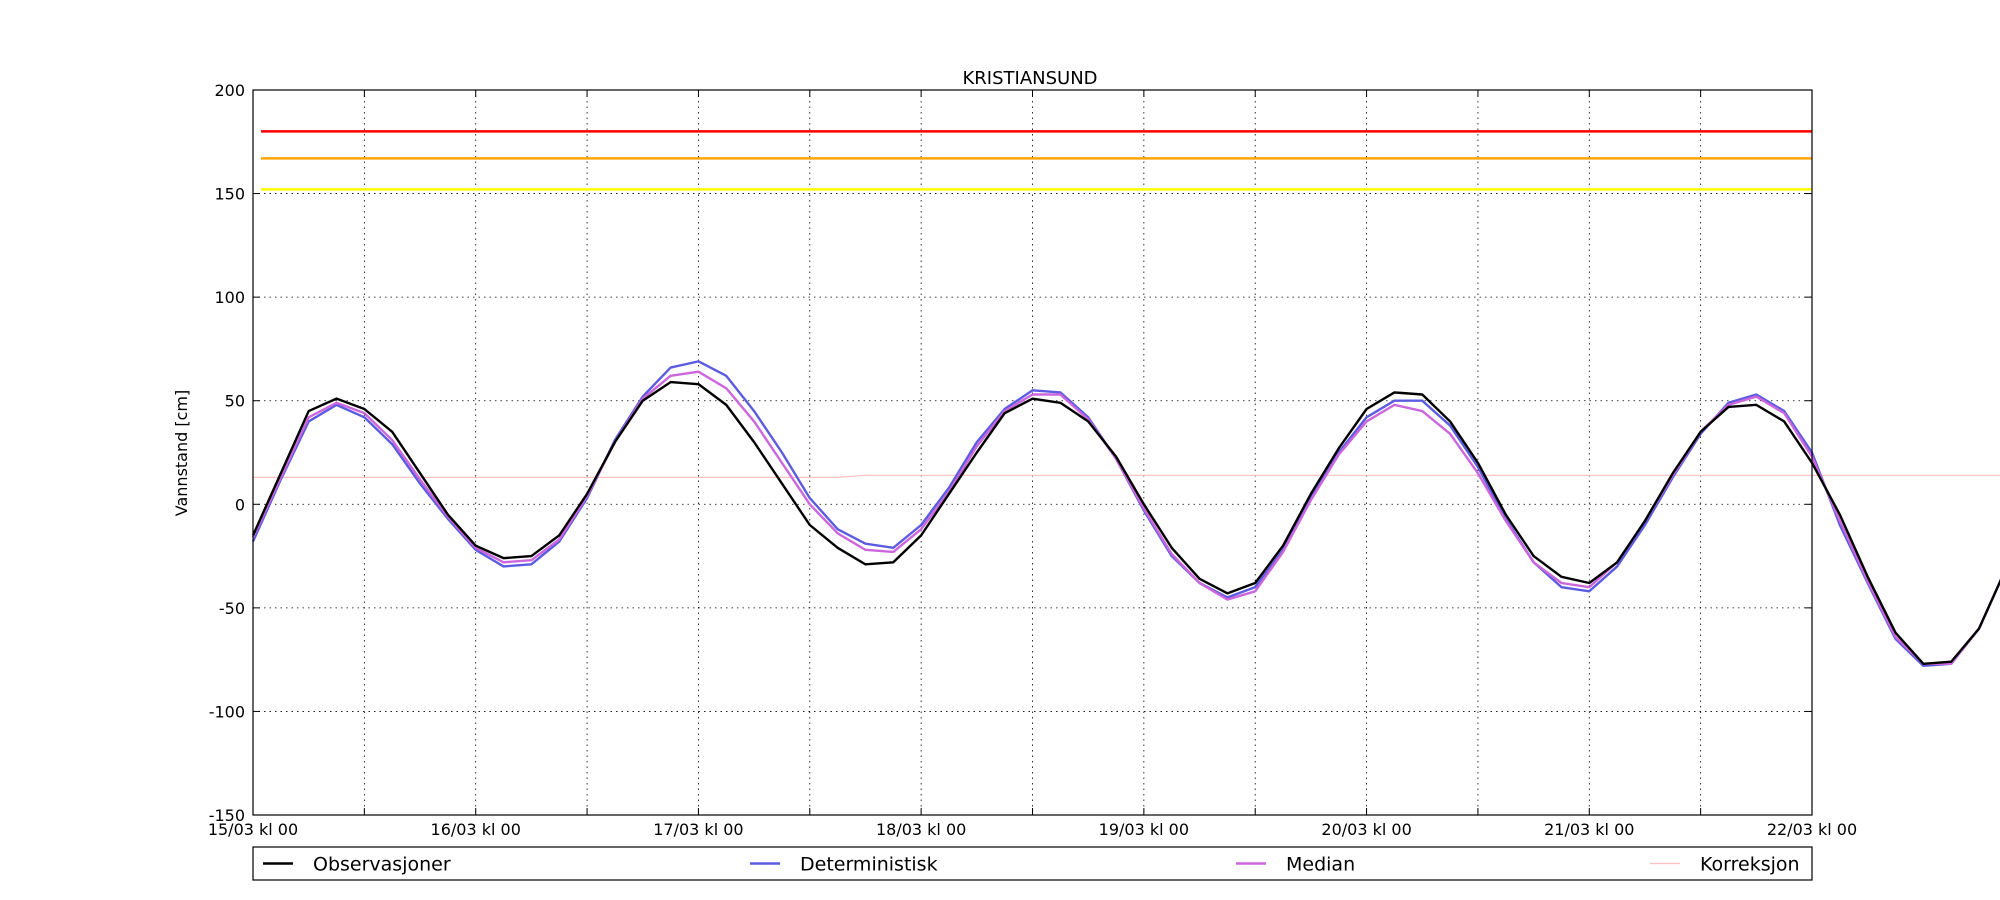 This screenshot has width=2000, height=900. What do you see at coordinates (1126, 476) in the screenshot?
I see `series-line-korreksjon` at bounding box center [1126, 476].